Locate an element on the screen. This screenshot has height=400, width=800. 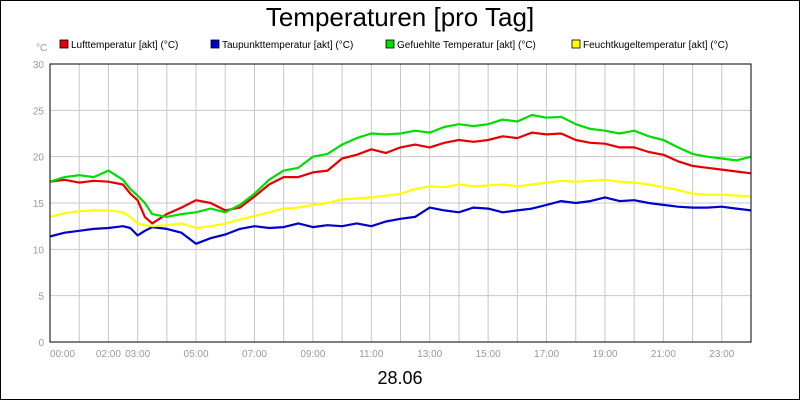
y-tick-label: 0 is located at coordinates (41, 343).